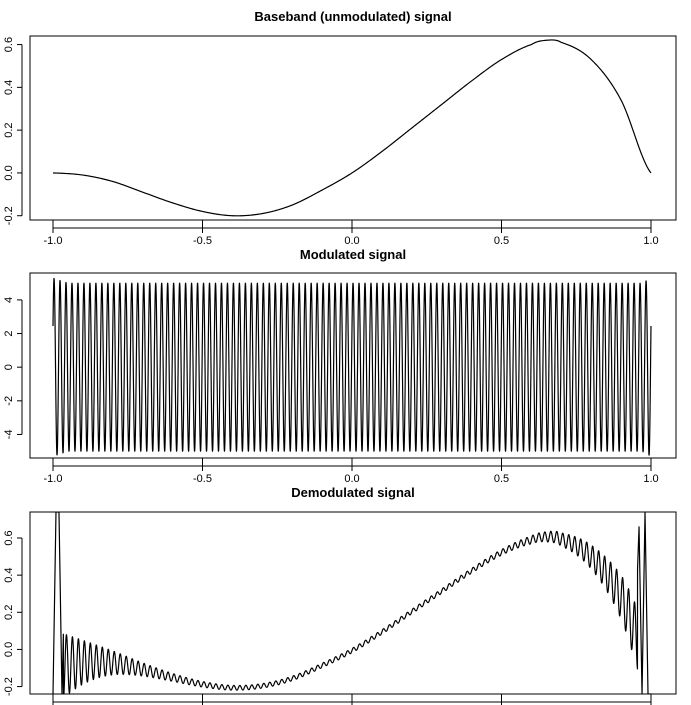 This screenshot has height=705, width=691. What do you see at coordinates (353, 254) in the screenshot?
I see `chart-title: Modulated signal` at bounding box center [353, 254].